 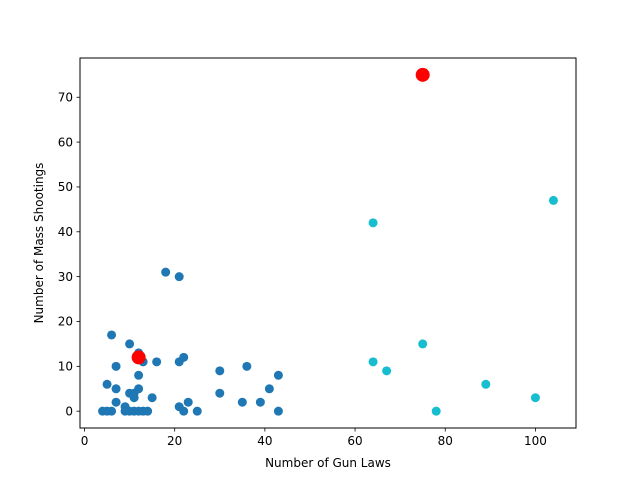 I want to click on x-tick-label: 60, so click(x=354, y=441).